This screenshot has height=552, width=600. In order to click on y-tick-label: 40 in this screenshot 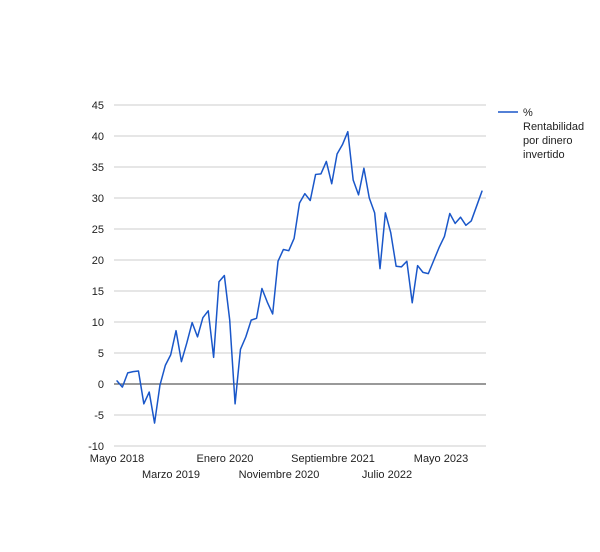, I will do `click(98, 137)`.